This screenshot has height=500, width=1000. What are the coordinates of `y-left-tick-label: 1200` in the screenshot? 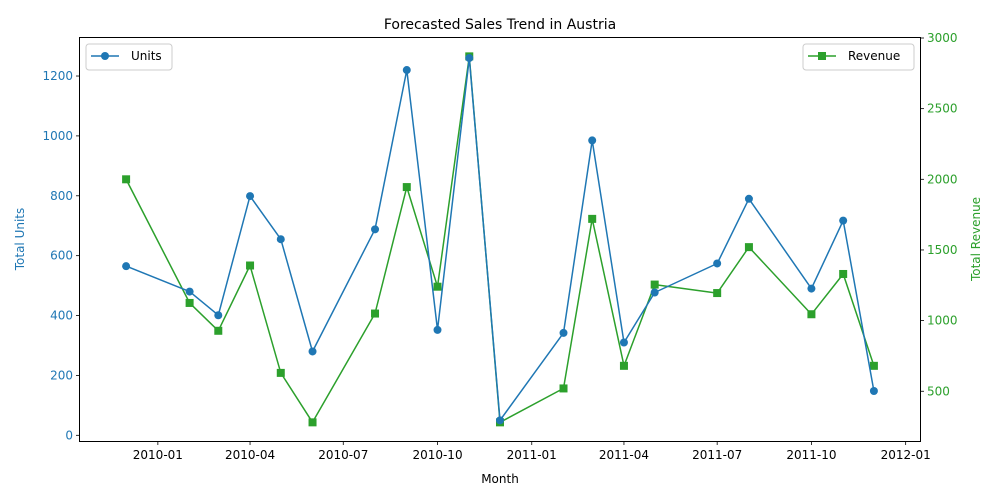 It's located at (57, 76).